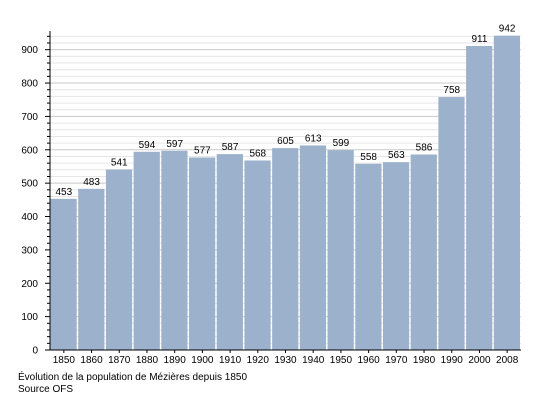 Image resolution: width=550 pixels, height=400 pixels. I want to click on bar-1900, so click(202, 253).